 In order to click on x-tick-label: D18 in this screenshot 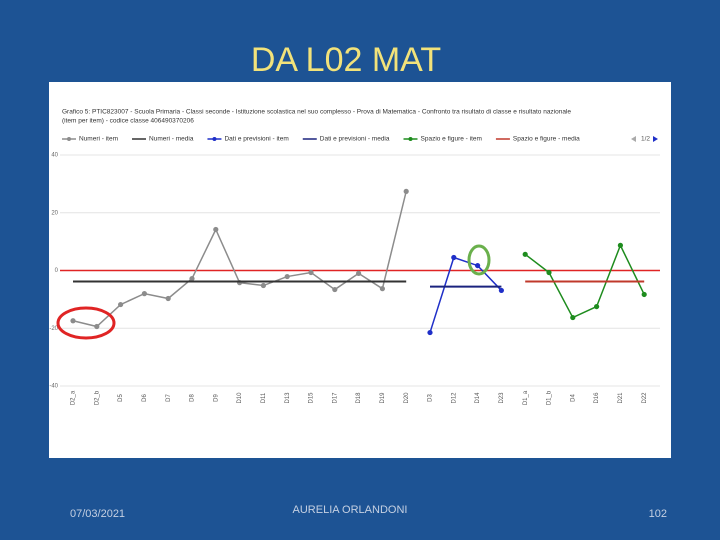, I will do `click(359, 398)`.